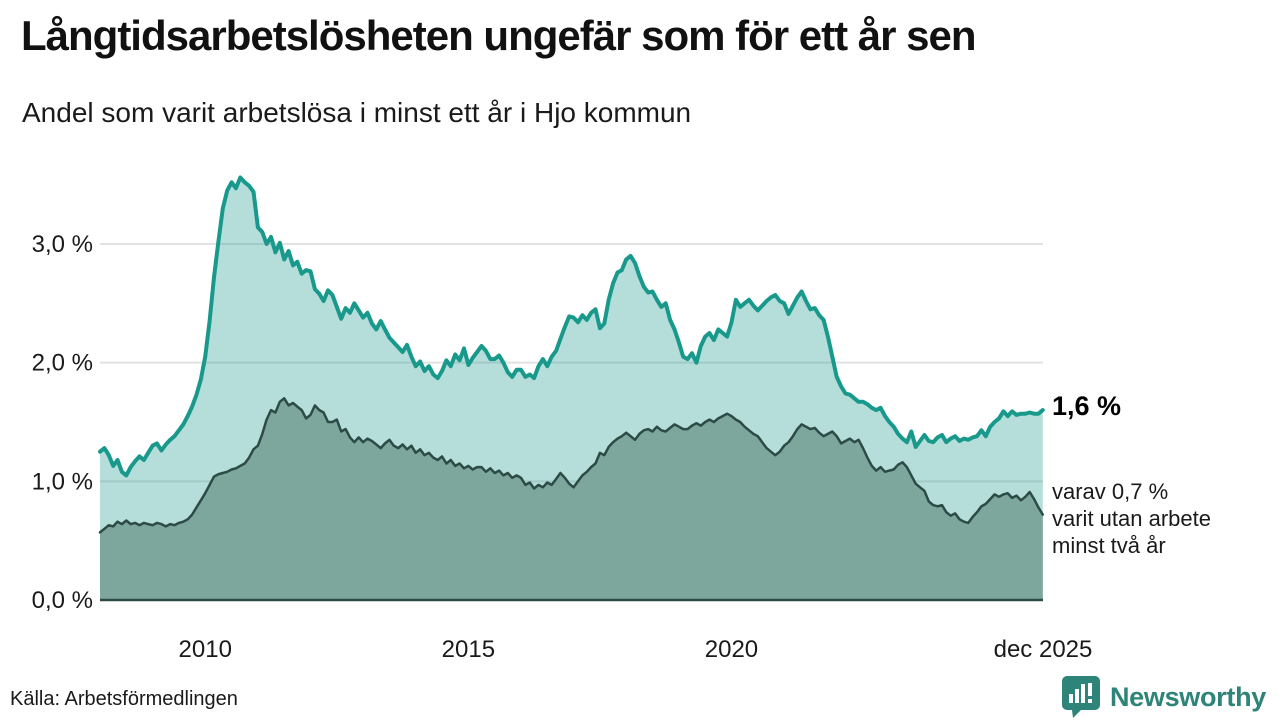 The width and height of the screenshot is (1280, 720). What do you see at coordinates (1087, 406) in the screenshot?
I see `latest-value-annotation: 1,6 %` at bounding box center [1087, 406].